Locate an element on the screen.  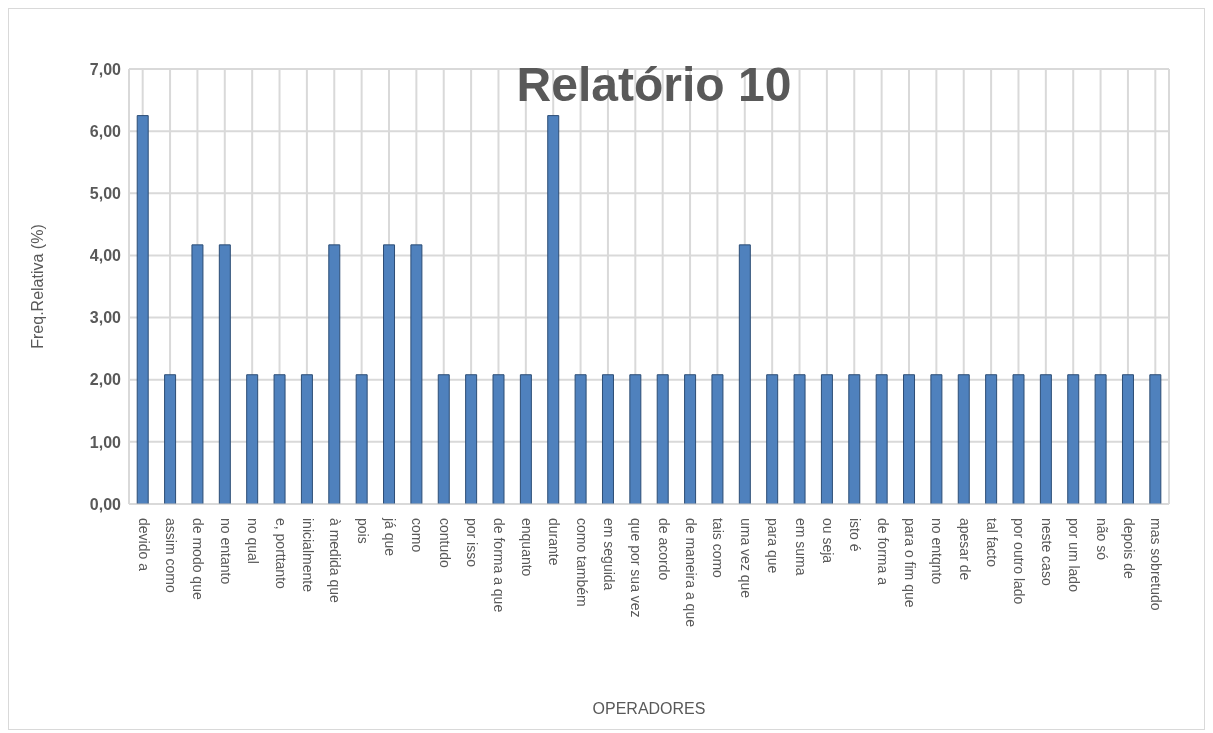
x-tick-label: para o fim que is located at coordinates (910, 563).